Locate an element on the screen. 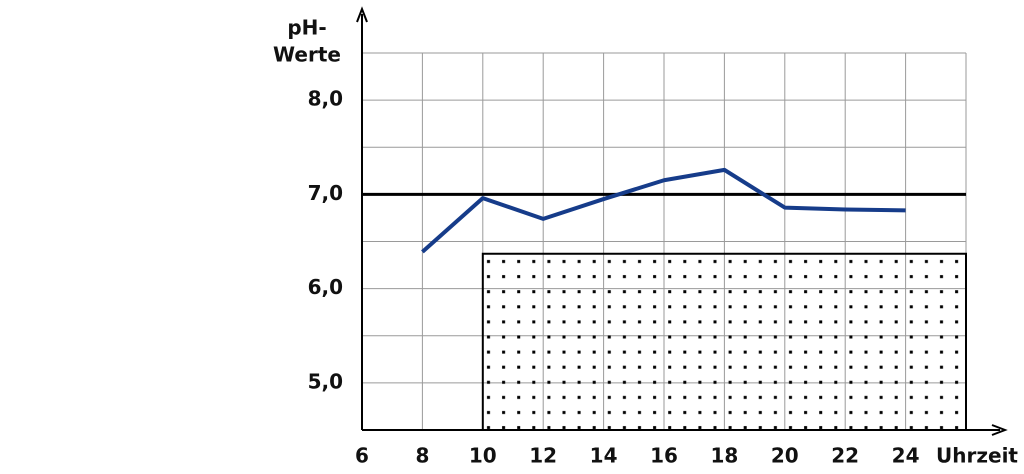  x-tick-label: 14 is located at coordinates (604, 456).